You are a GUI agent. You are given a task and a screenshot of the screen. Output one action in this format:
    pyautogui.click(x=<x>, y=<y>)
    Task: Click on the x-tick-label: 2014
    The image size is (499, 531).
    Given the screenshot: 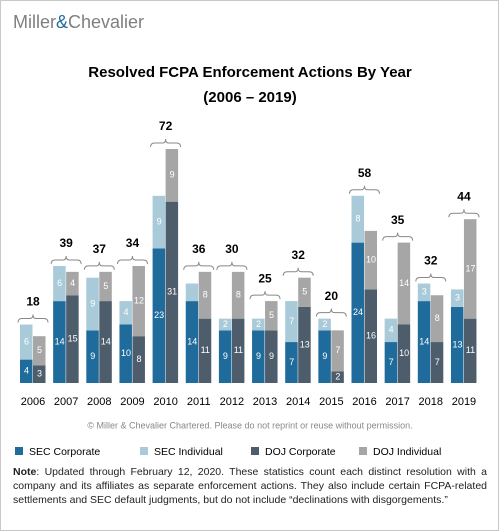 What is the action you would take?
    pyautogui.click(x=298, y=402)
    